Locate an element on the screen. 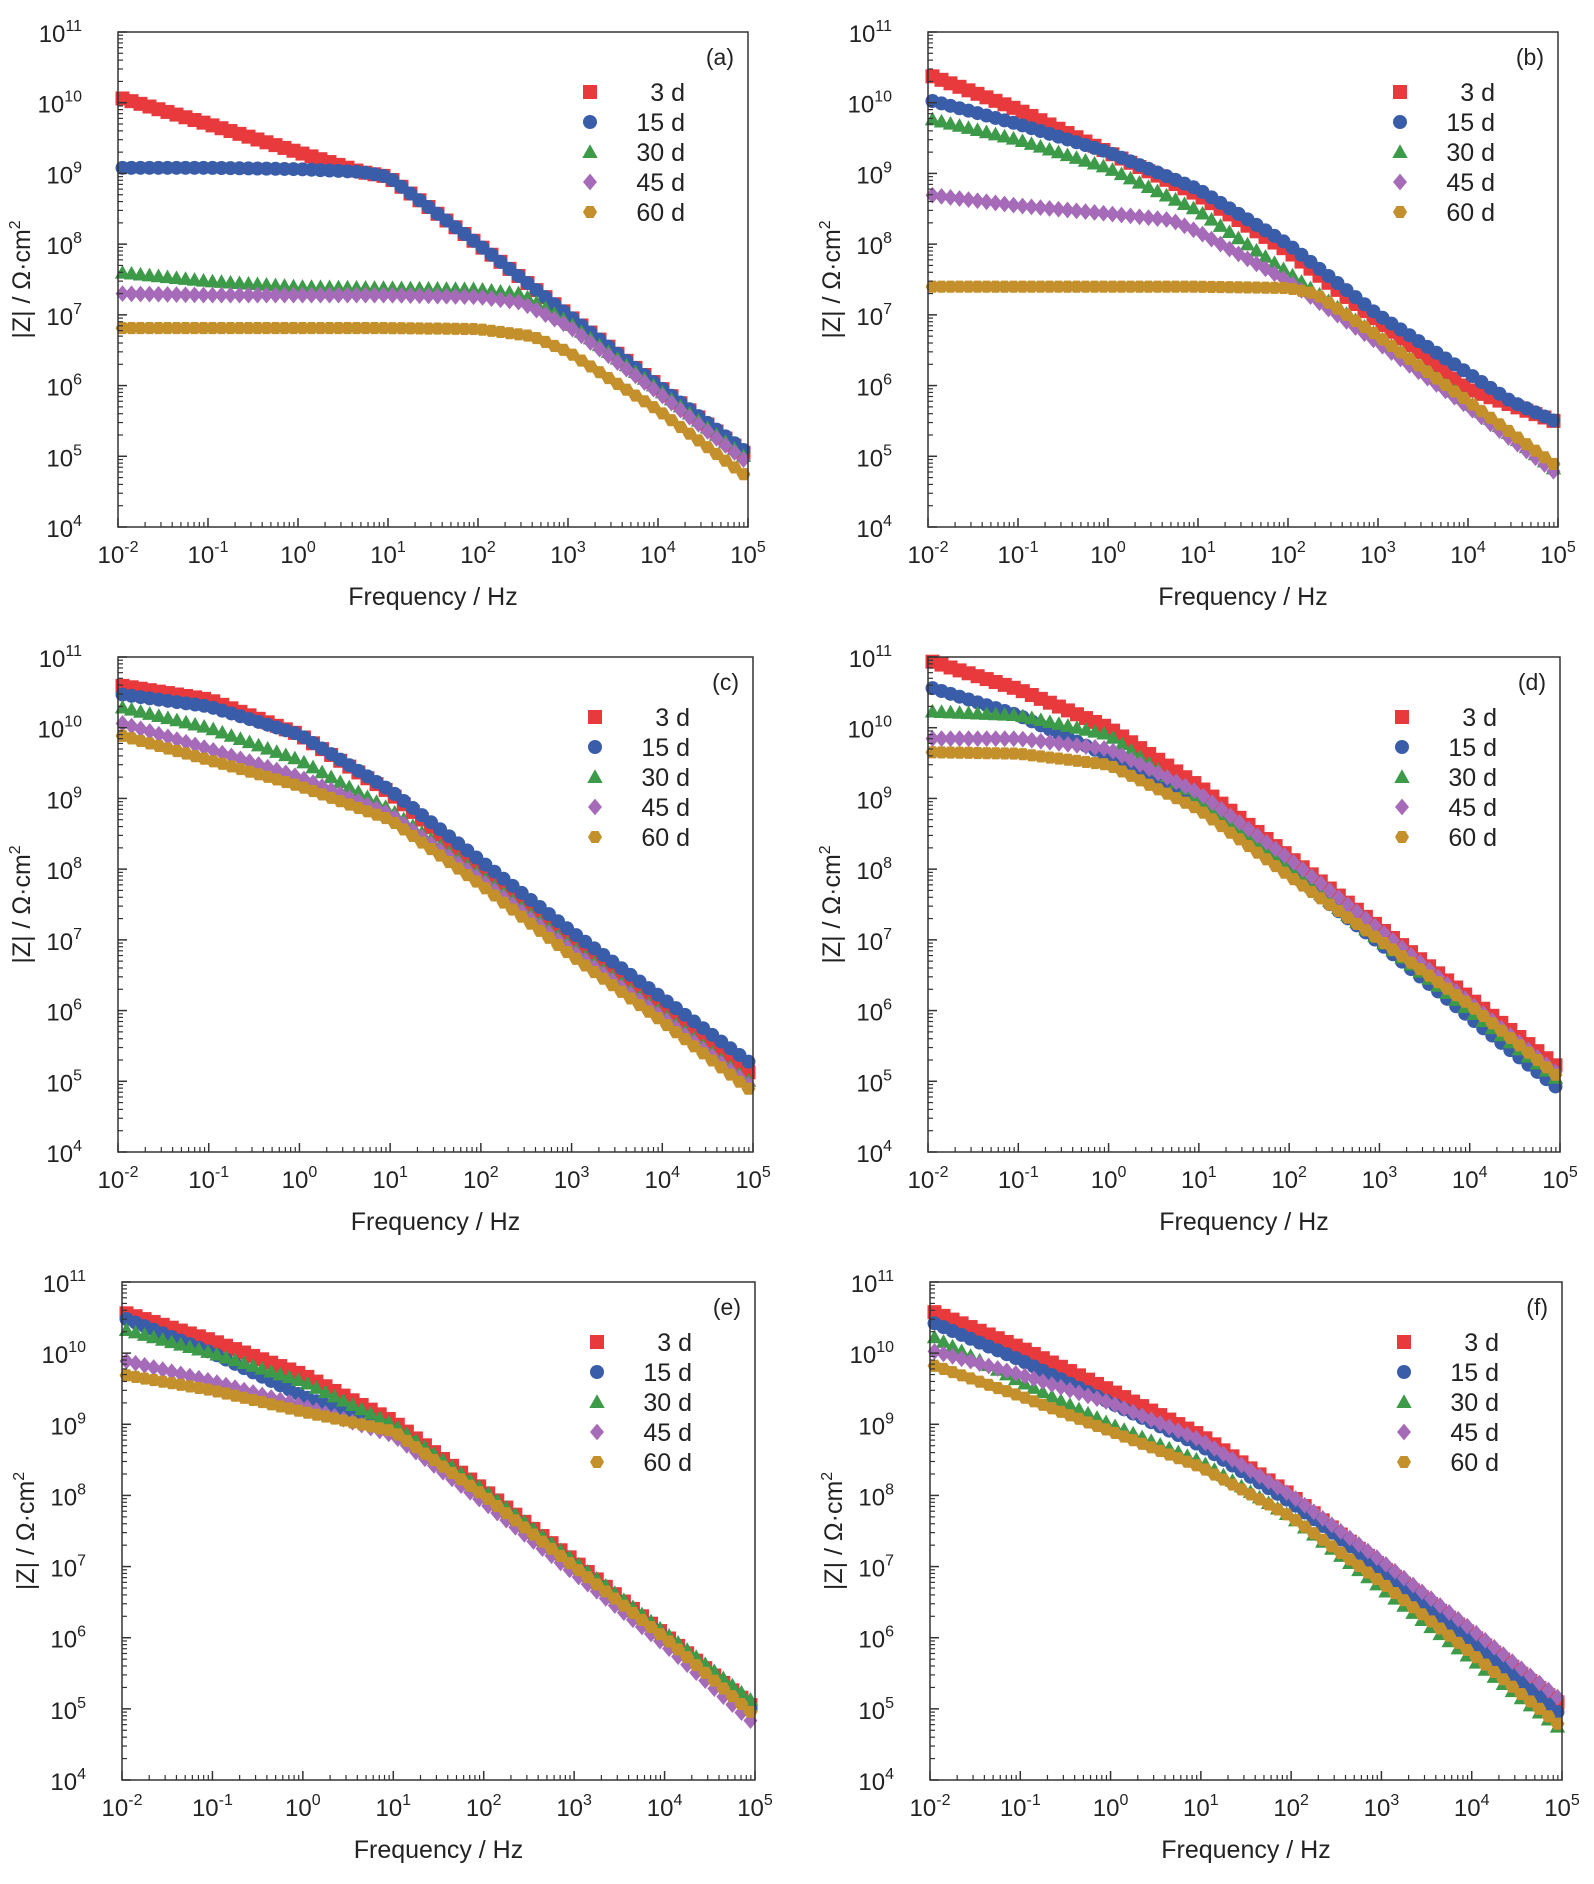 This screenshot has width=1594, height=1884. y-tick-exponent: 11 is located at coordinates (77, 1276).